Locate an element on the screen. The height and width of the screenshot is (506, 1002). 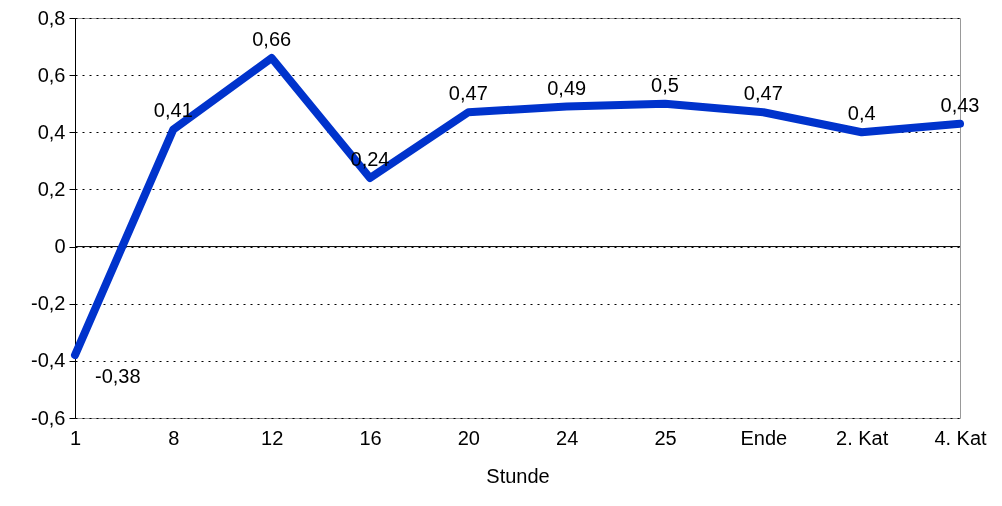
x-tick-label: 20 is located at coordinates (468, 437).